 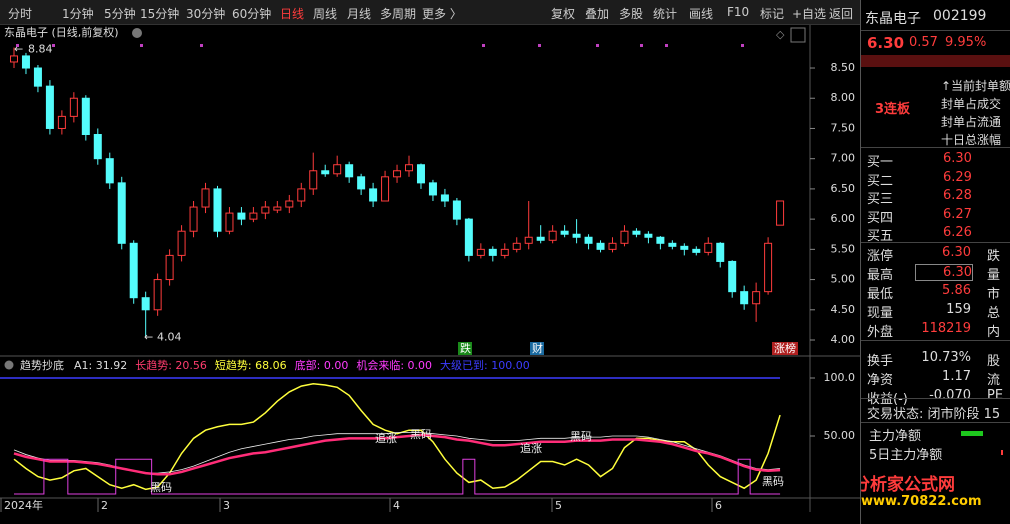 I want to click on legend-item: 大级已到: 100.00, so click(x=485, y=365).